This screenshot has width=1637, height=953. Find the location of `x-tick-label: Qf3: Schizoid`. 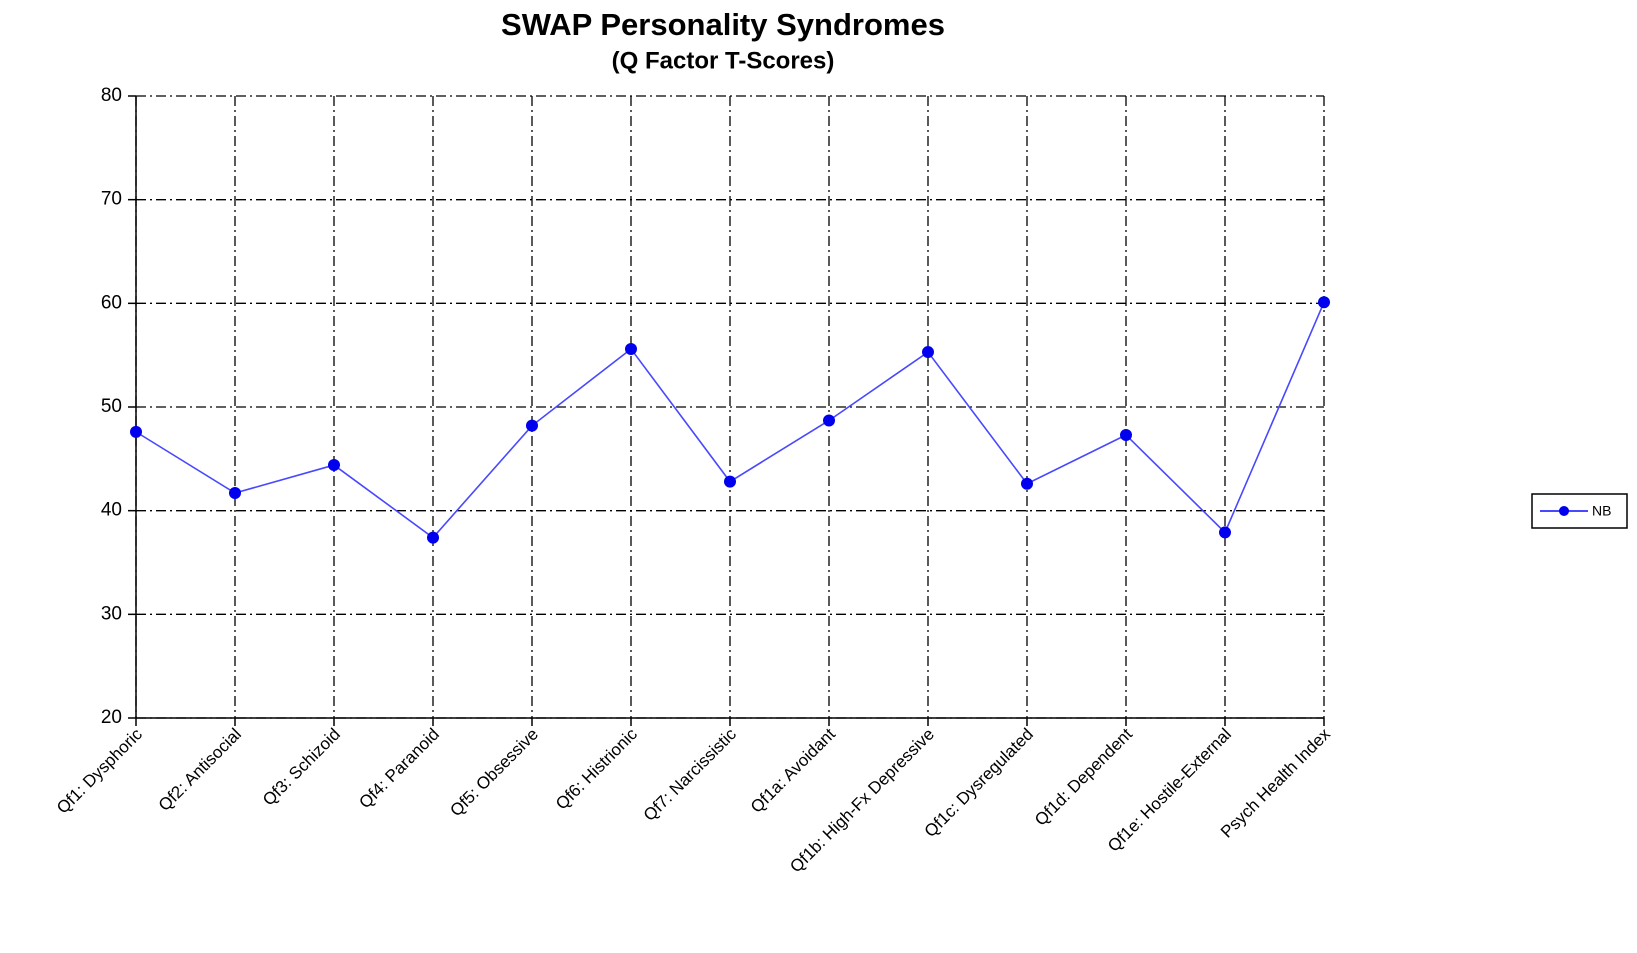

x-tick-label: Qf3: Schizoid is located at coordinates (301, 767).